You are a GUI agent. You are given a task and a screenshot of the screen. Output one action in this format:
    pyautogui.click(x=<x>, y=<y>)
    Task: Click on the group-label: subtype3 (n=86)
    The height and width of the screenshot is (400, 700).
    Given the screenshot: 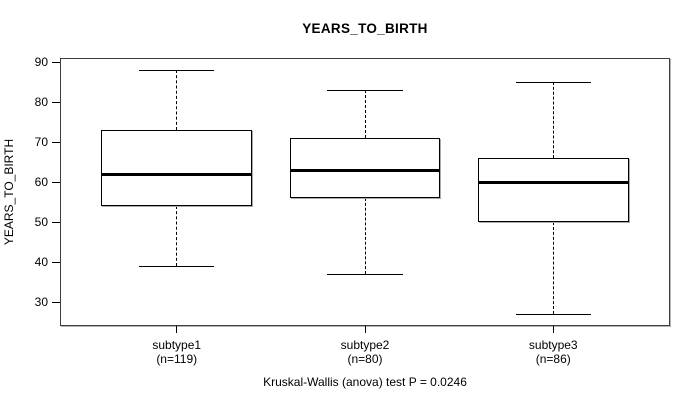 What is the action you would take?
    pyautogui.click(x=553, y=352)
    